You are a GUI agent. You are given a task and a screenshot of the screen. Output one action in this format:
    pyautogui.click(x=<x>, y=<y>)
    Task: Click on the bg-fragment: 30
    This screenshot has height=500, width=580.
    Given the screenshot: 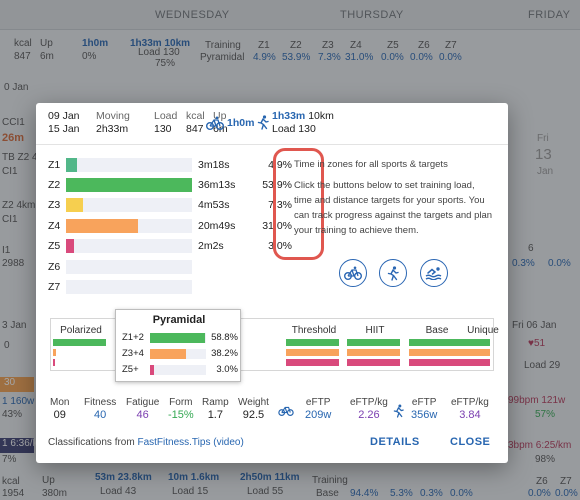 What is the action you would take?
    pyautogui.click(x=17, y=384)
    